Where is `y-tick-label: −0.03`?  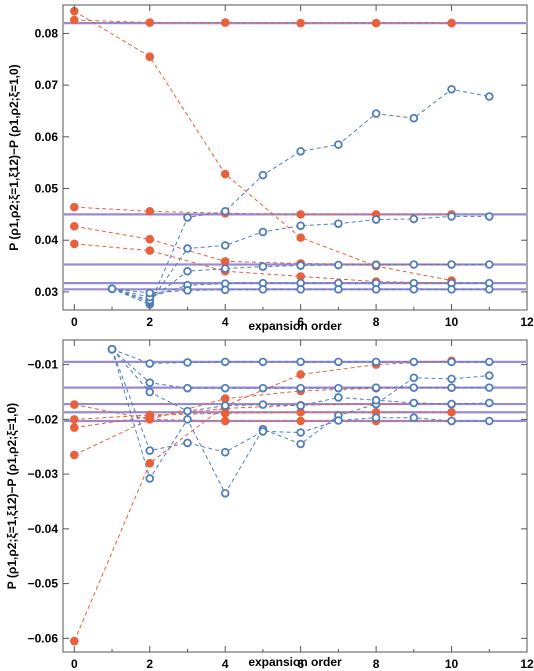
y-tick-label: −0.03 is located at coordinates (43, 474).